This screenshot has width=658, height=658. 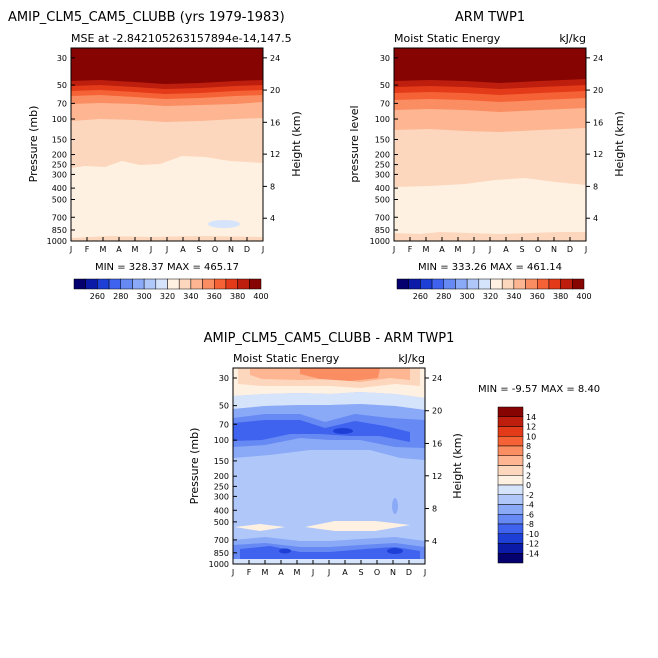 What do you see at coordinates (329, 466) in the screenshot?
I see `panel-difference-field` at bounding box center [329, 466].